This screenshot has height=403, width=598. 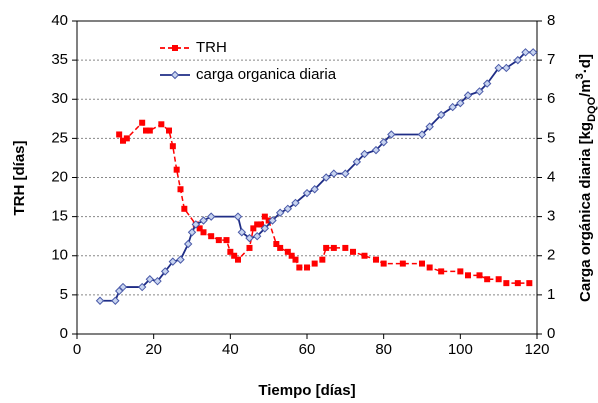 I want to click on x-axis-label: Tiempo [días], so click(x=306, y=390).